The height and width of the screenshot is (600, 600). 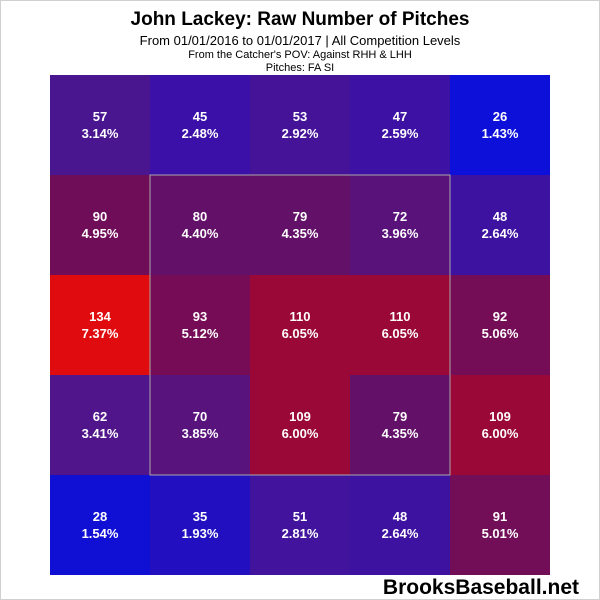 What do you see at coordinates (200, 416) in the screenshot?
I see `cell-count-label: 70` at bounding box center [200, 416].